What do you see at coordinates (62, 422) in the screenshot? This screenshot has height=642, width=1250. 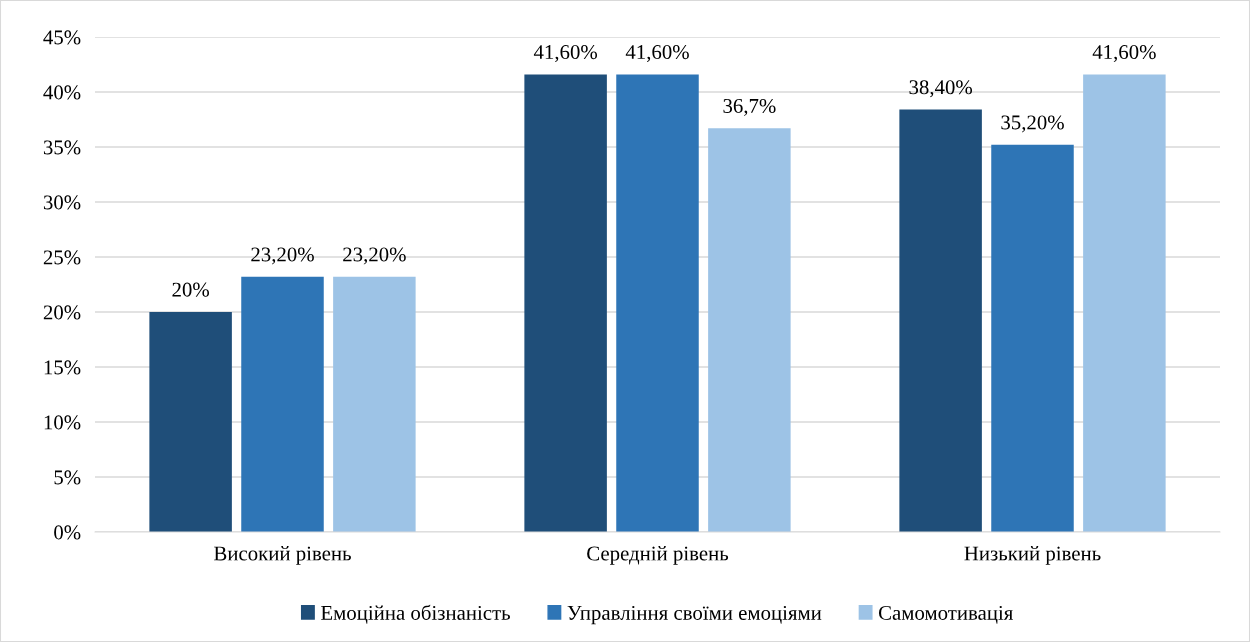 I see `y-tick-label: 10%` at bounding box center [62, 422].